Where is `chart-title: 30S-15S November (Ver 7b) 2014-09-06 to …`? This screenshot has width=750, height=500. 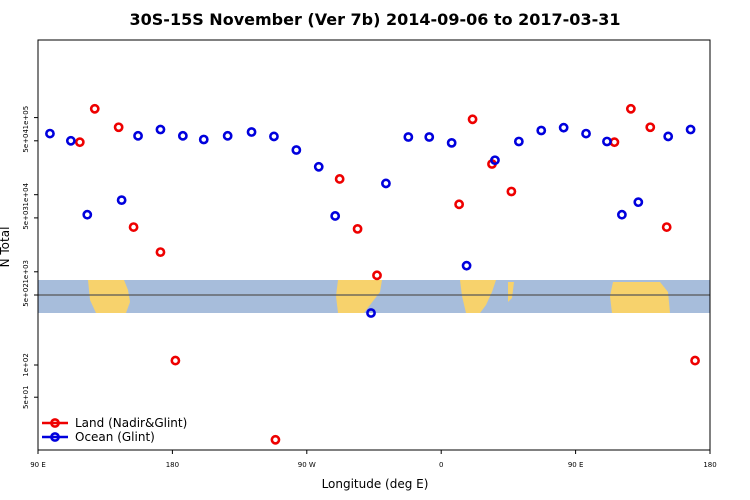 chart-title: 30S-15S November (Ver 7b) 2014-09-06 to … is located at coordinates (375, 19).